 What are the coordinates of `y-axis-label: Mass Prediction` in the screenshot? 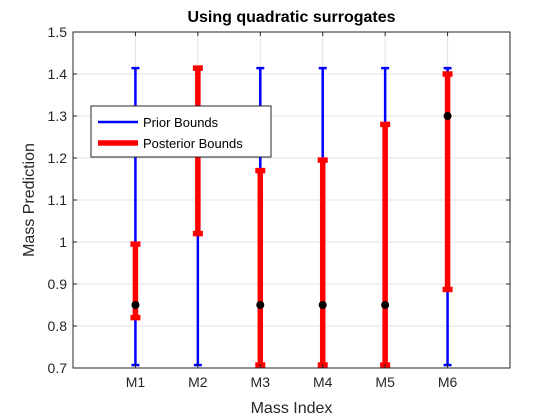 It's located at (29, 200).